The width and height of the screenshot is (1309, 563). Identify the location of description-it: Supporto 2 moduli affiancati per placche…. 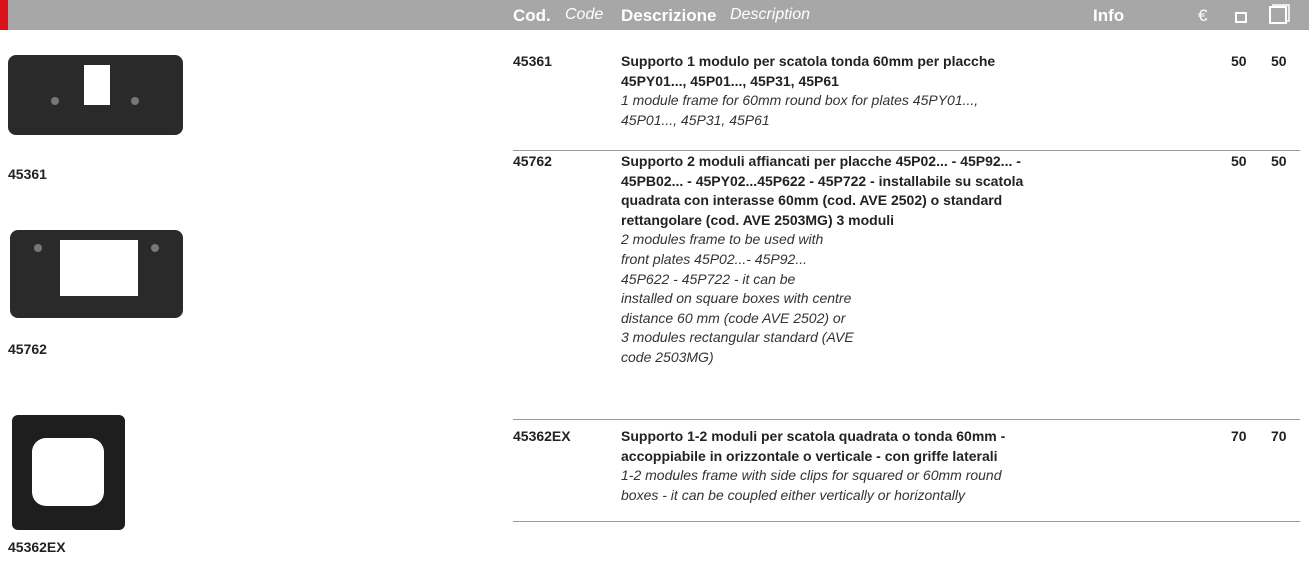
(821, 161).